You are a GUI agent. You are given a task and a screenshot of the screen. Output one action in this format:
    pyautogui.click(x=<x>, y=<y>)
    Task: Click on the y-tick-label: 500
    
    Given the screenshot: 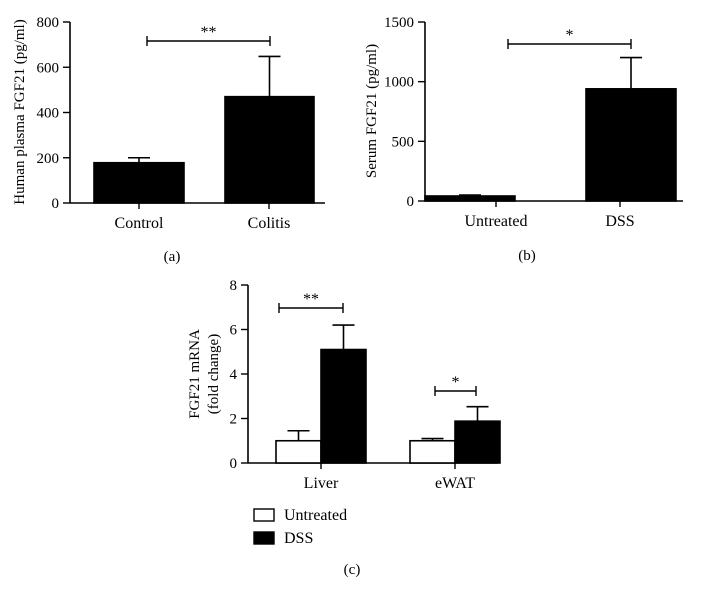 What is the action you would take?
    pyautogui.click(x=403, y=142)
    